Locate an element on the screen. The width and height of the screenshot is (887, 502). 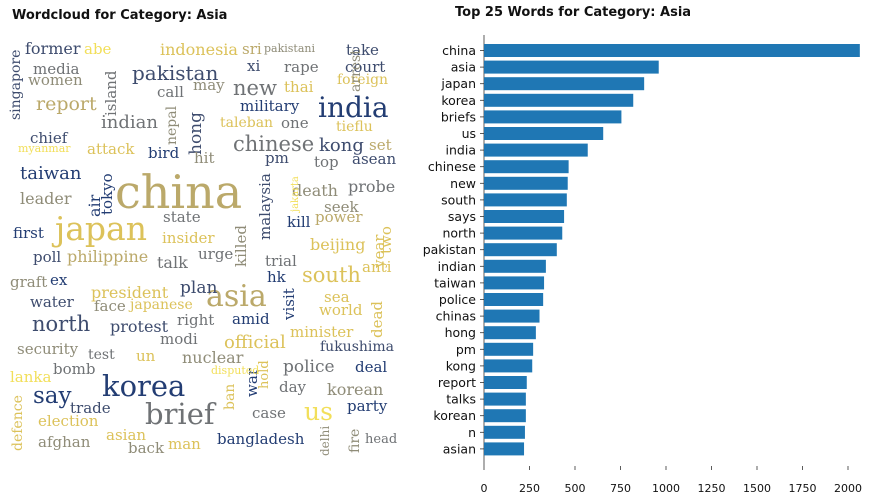
wordcloud-word: indian is located at coordinates (129, 122).